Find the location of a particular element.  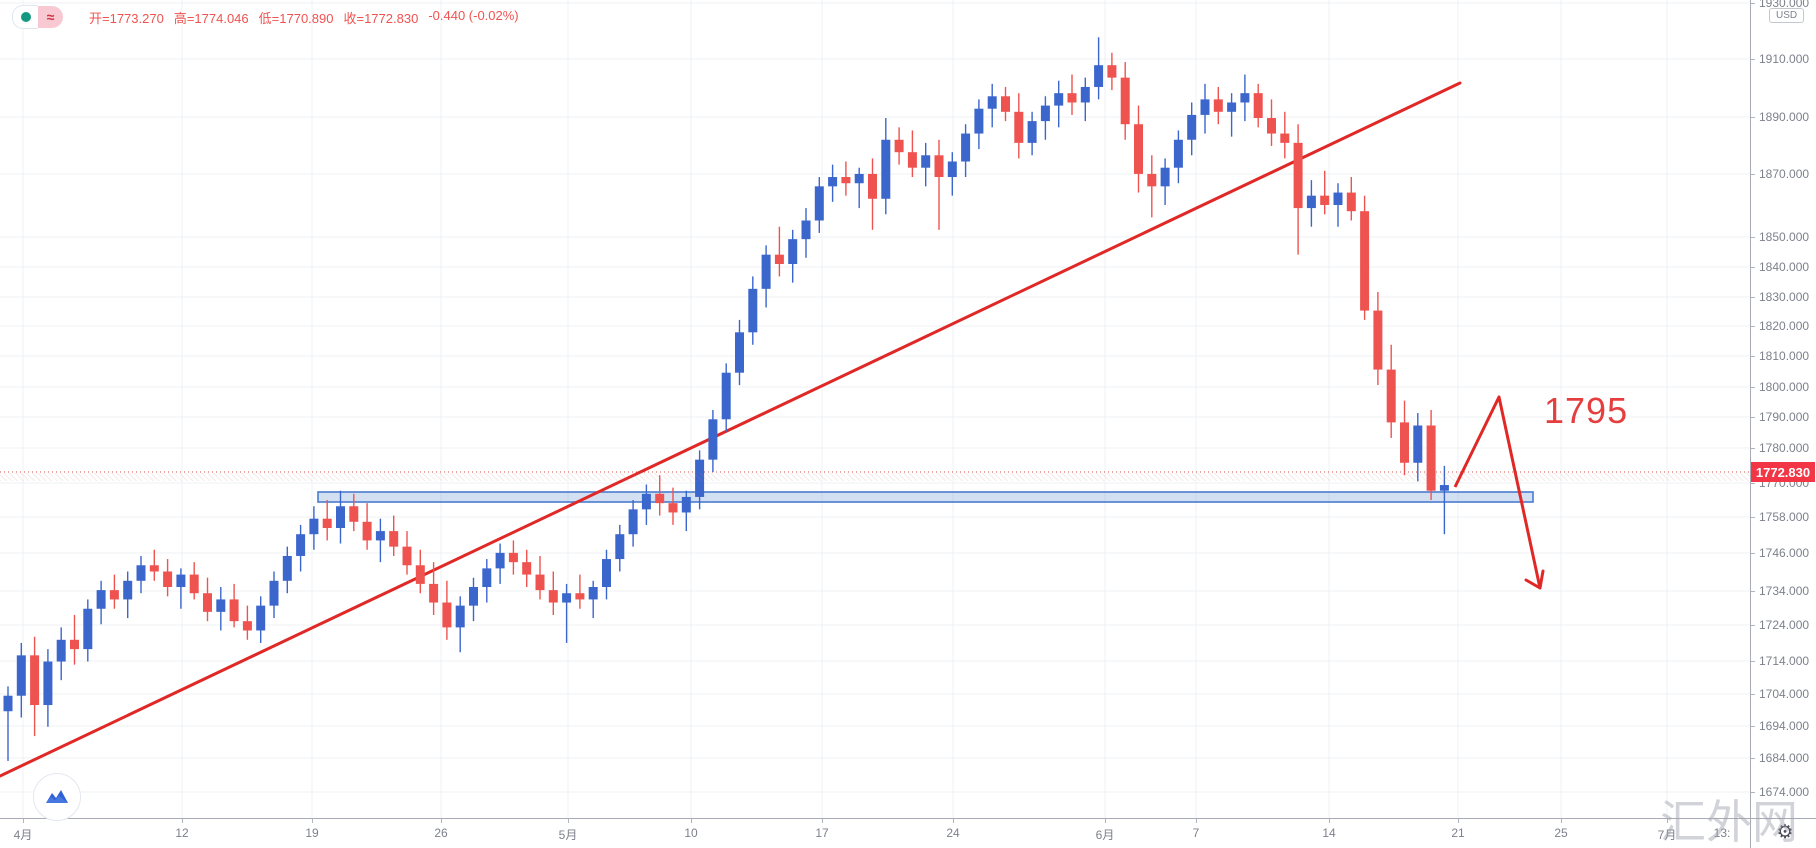

time-axis-label: 25 is located at coordinates (1561, 833).